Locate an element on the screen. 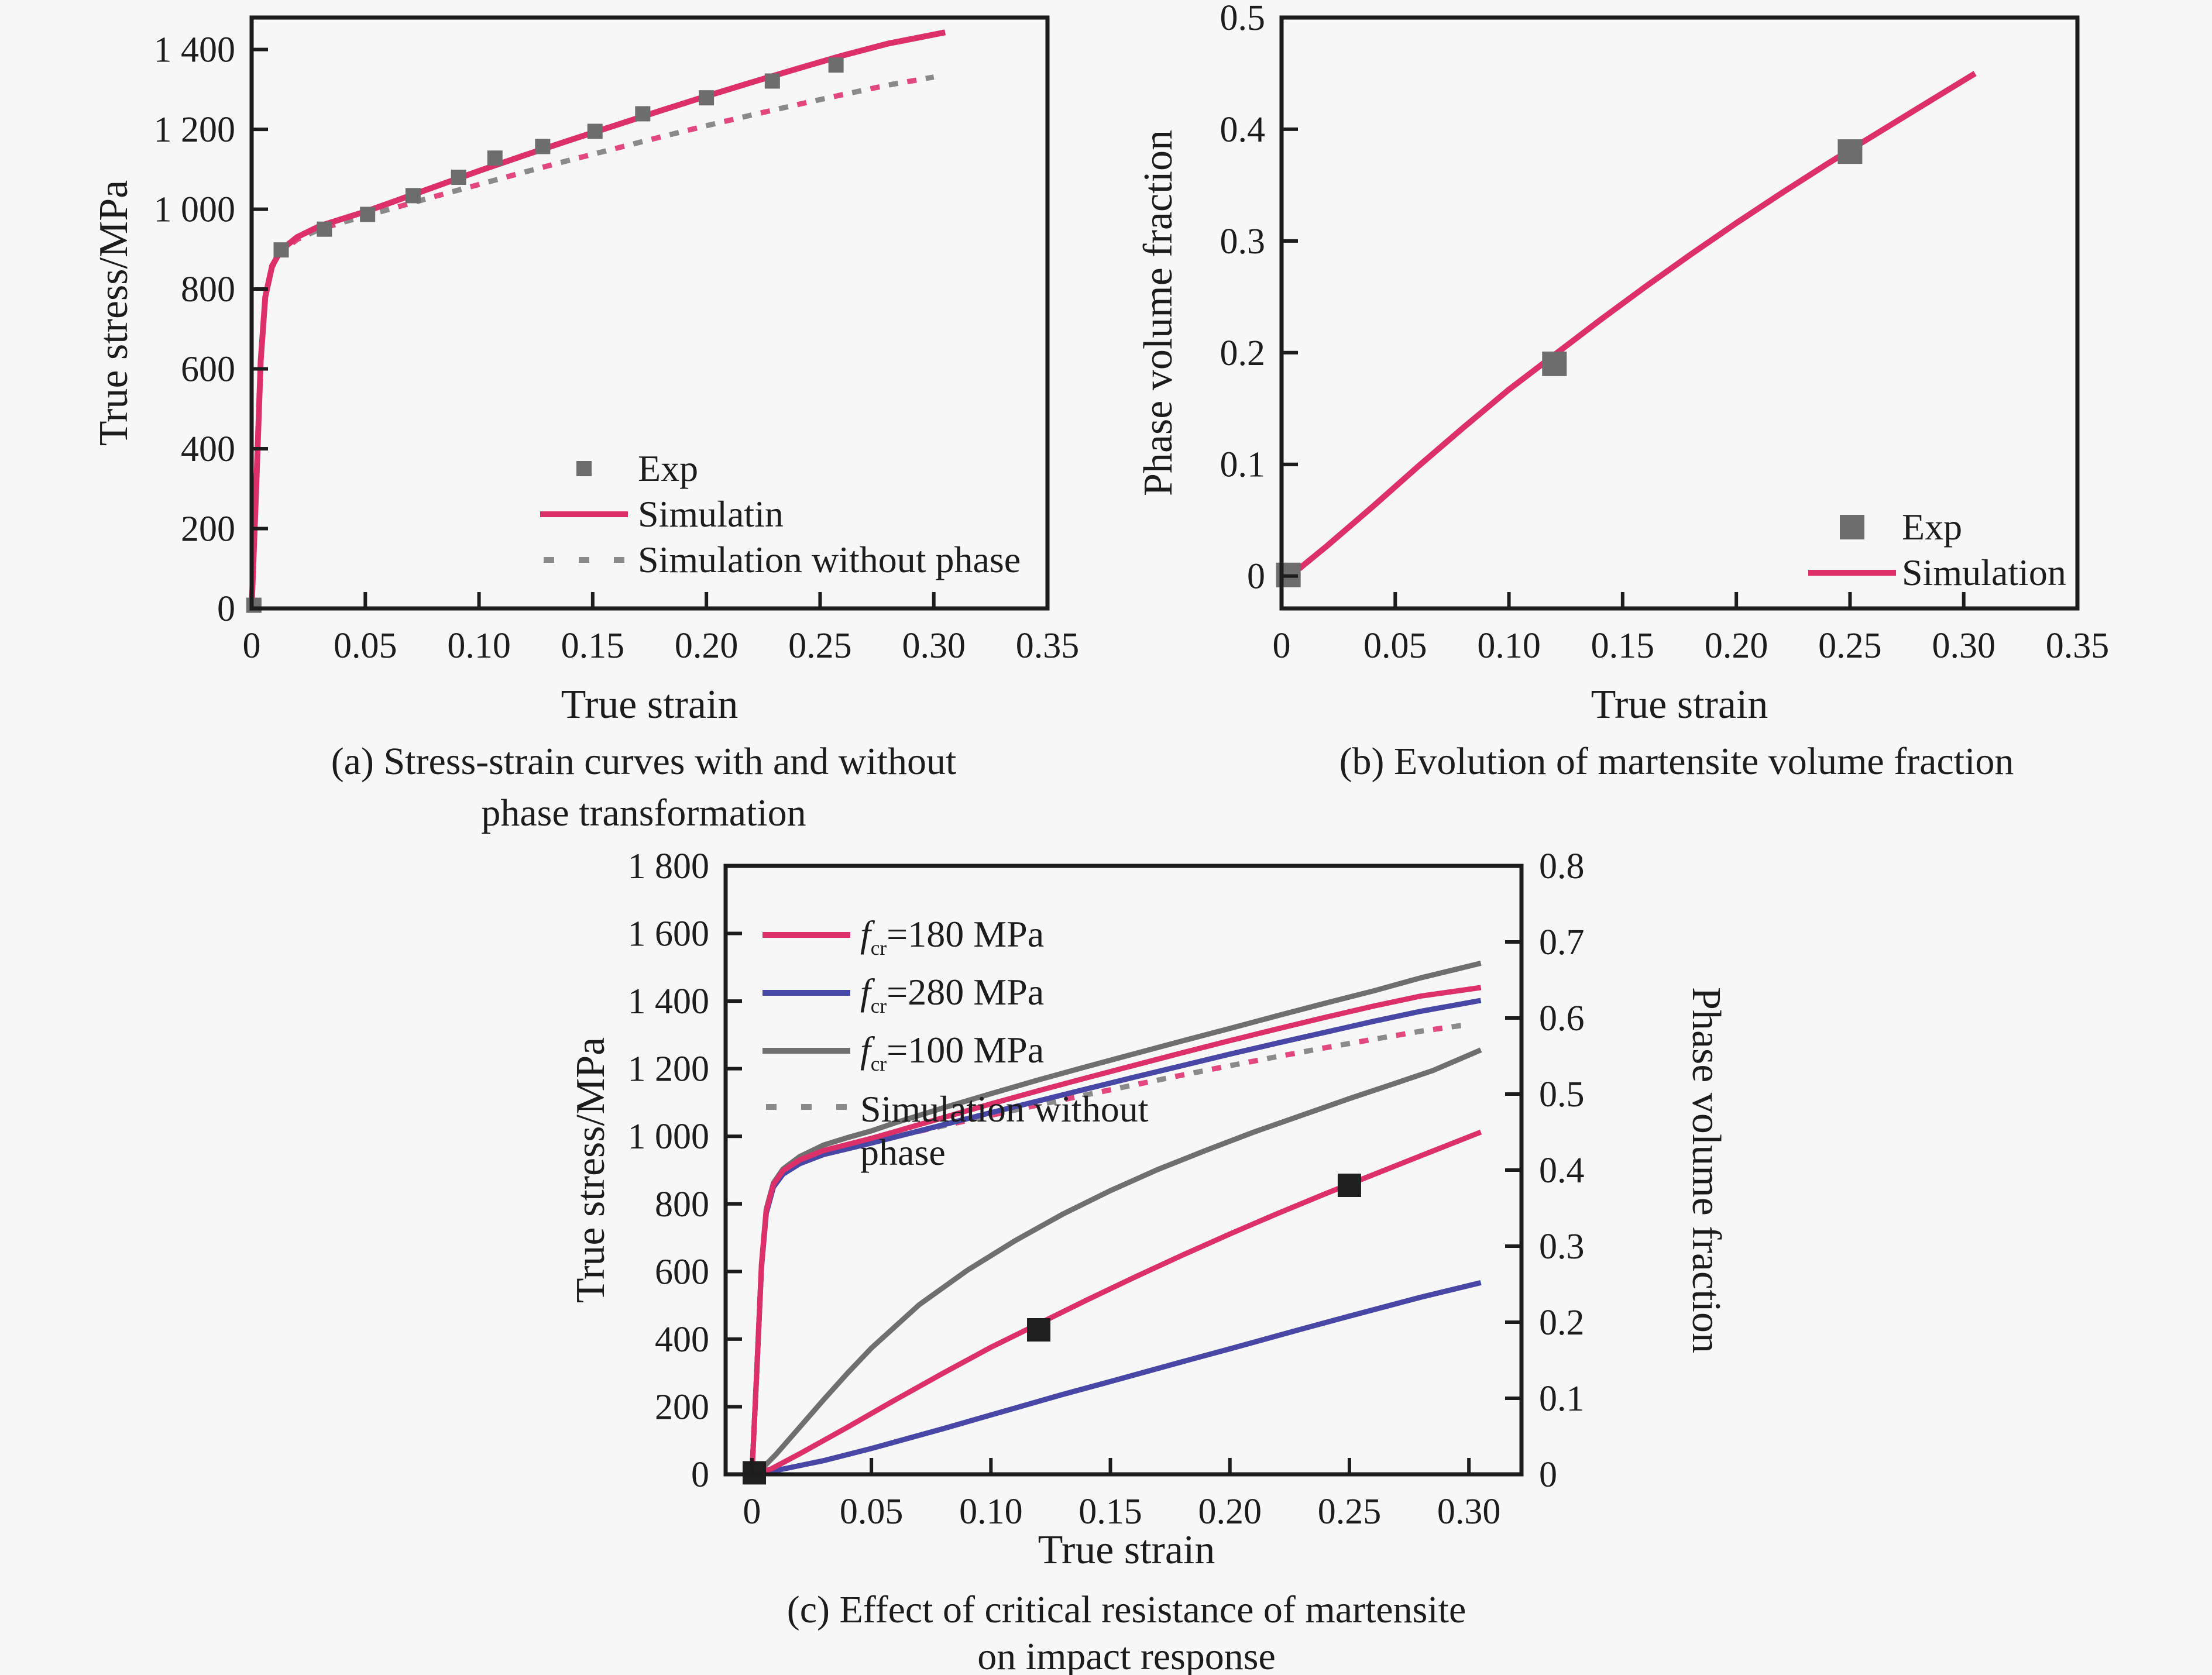 The width and height of the screenshot is (2212, 1675). fcr-100-marker-cell is located at coordinates (806, 1050).